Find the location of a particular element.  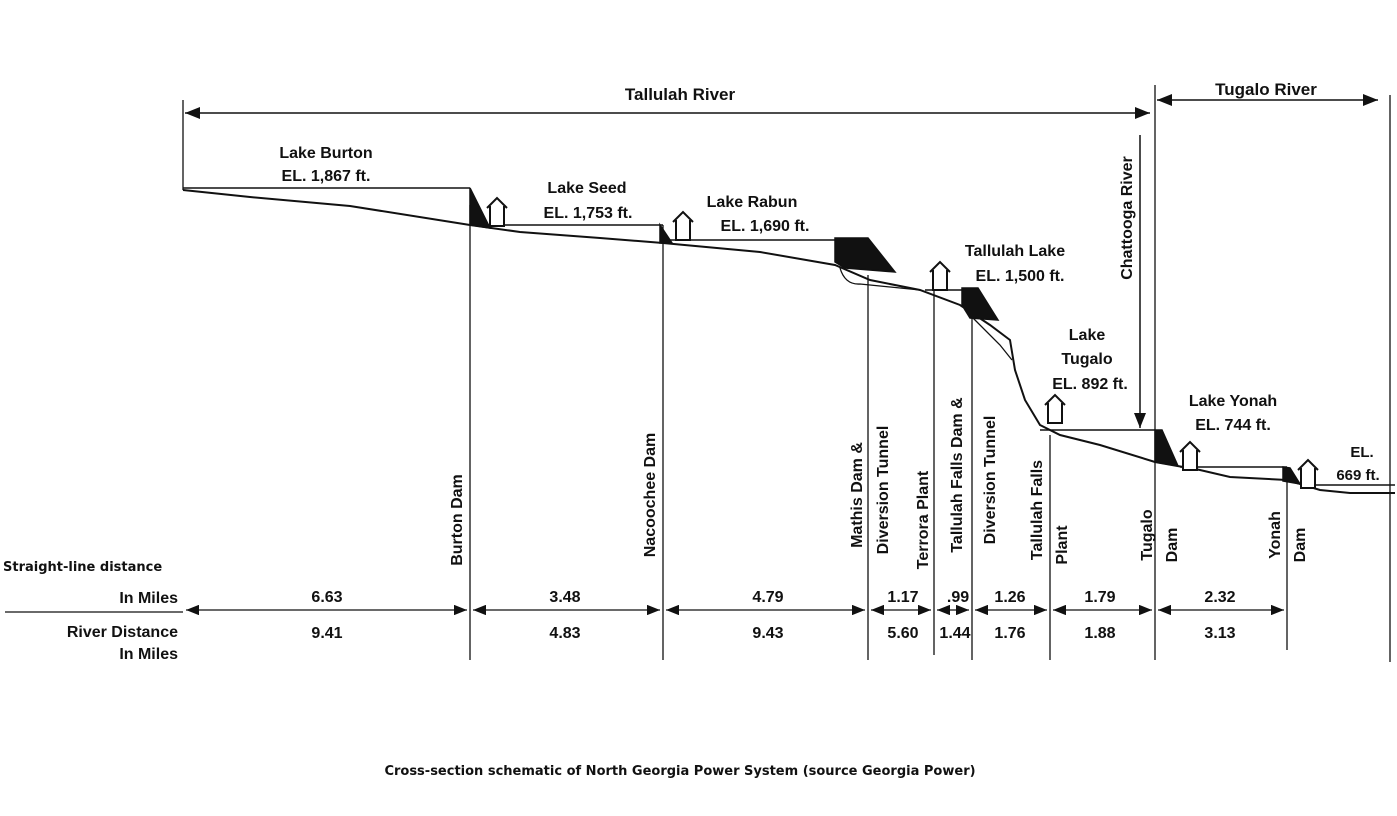

river-distance-value: 1.88 is located at coordinates (1099, 633).